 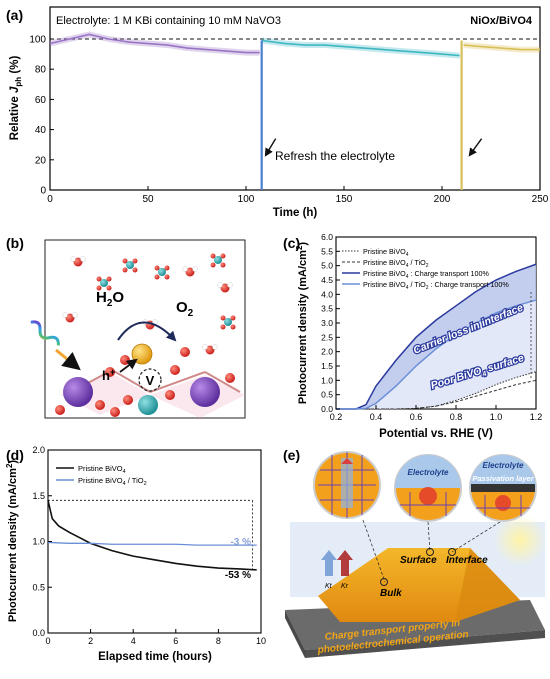 I want to click on panel-c-ytick-label: 2.5, so click(x=327, y=337).